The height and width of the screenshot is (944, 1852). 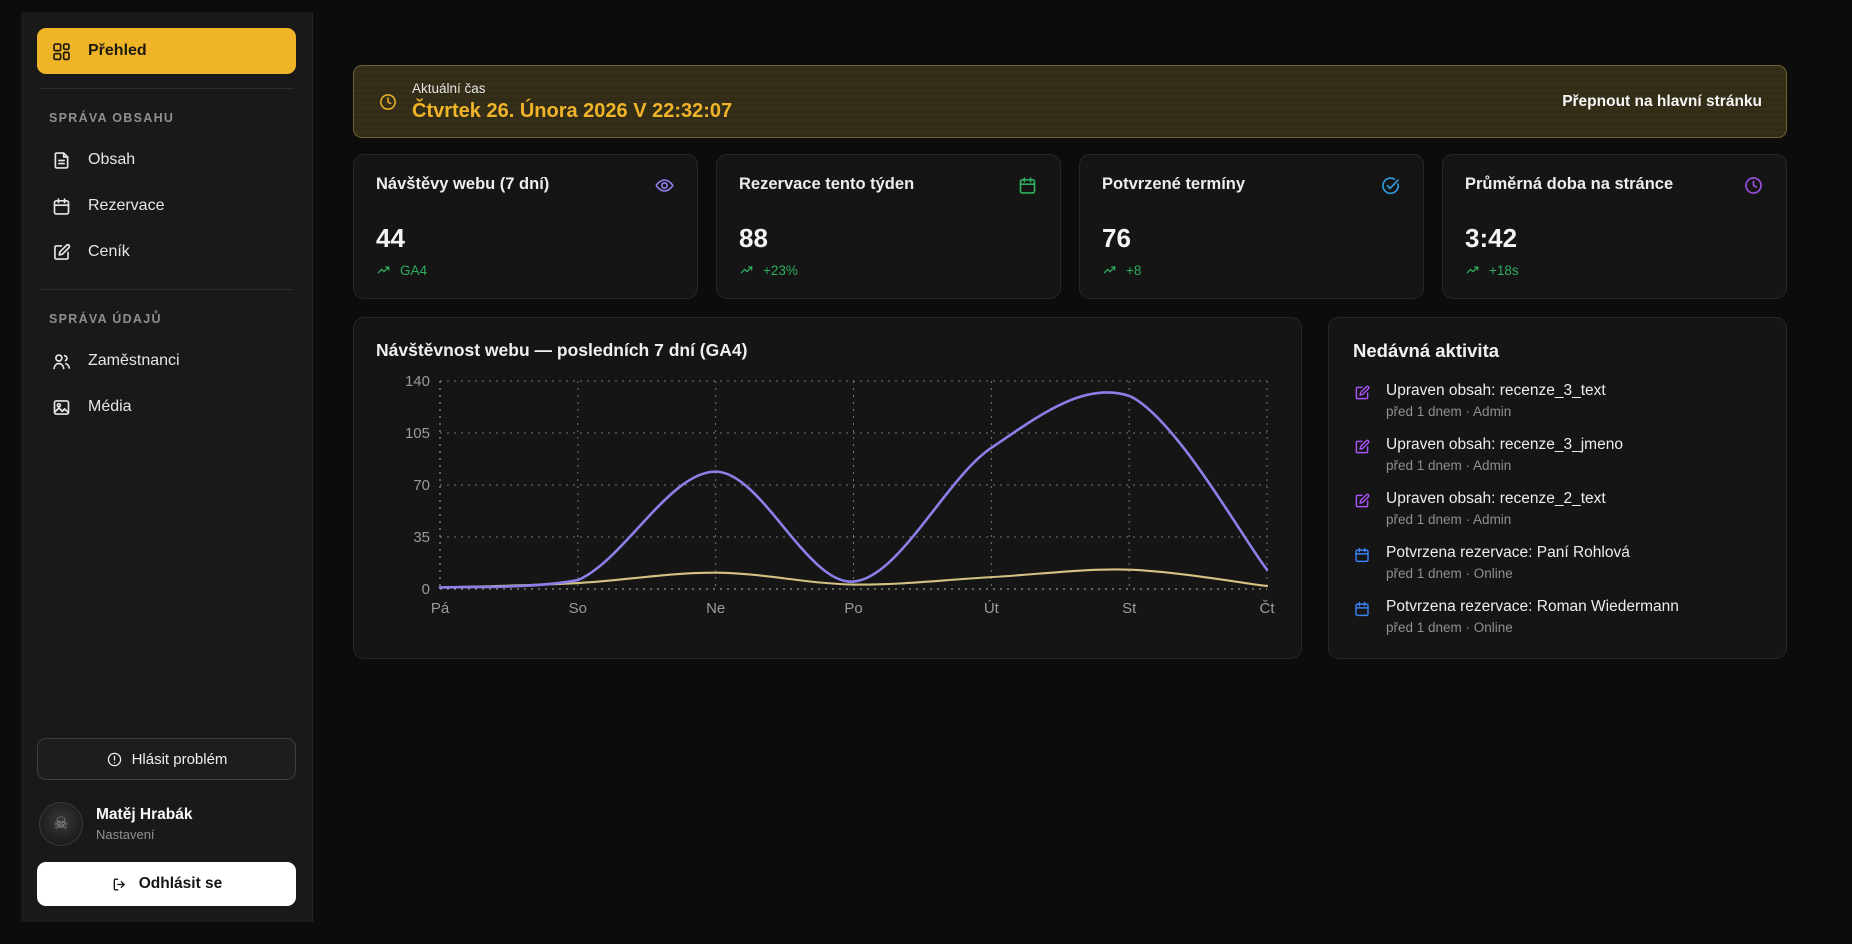 I want to click on stat-trend: GA4, so click(x=414, y=270).